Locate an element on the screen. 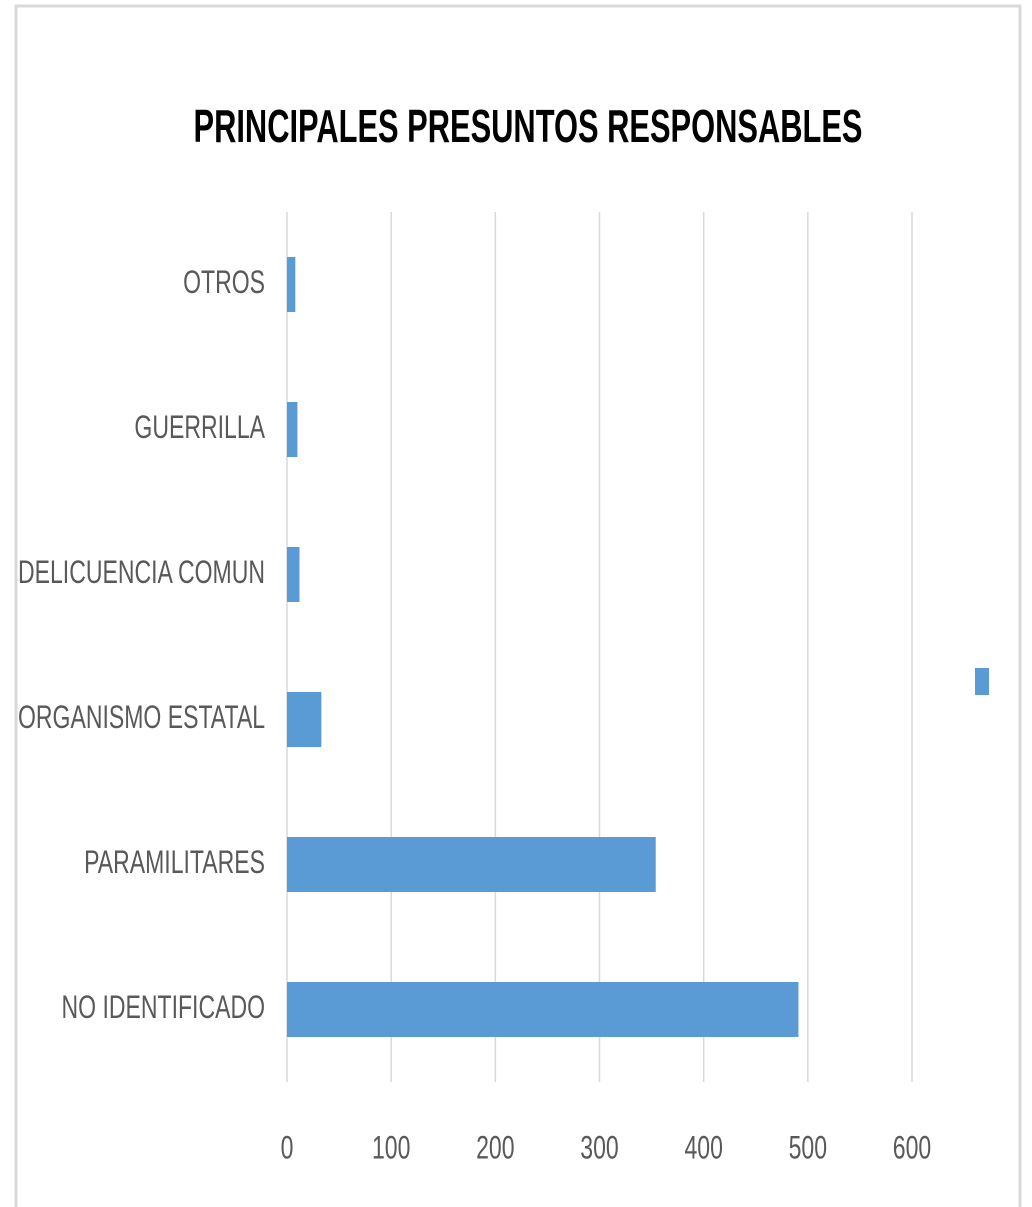 The height and width of the screenshot is (1207, 1032). y-tick-label-group: DELICUENCIA COMUN is located at coordinates (141, 572).